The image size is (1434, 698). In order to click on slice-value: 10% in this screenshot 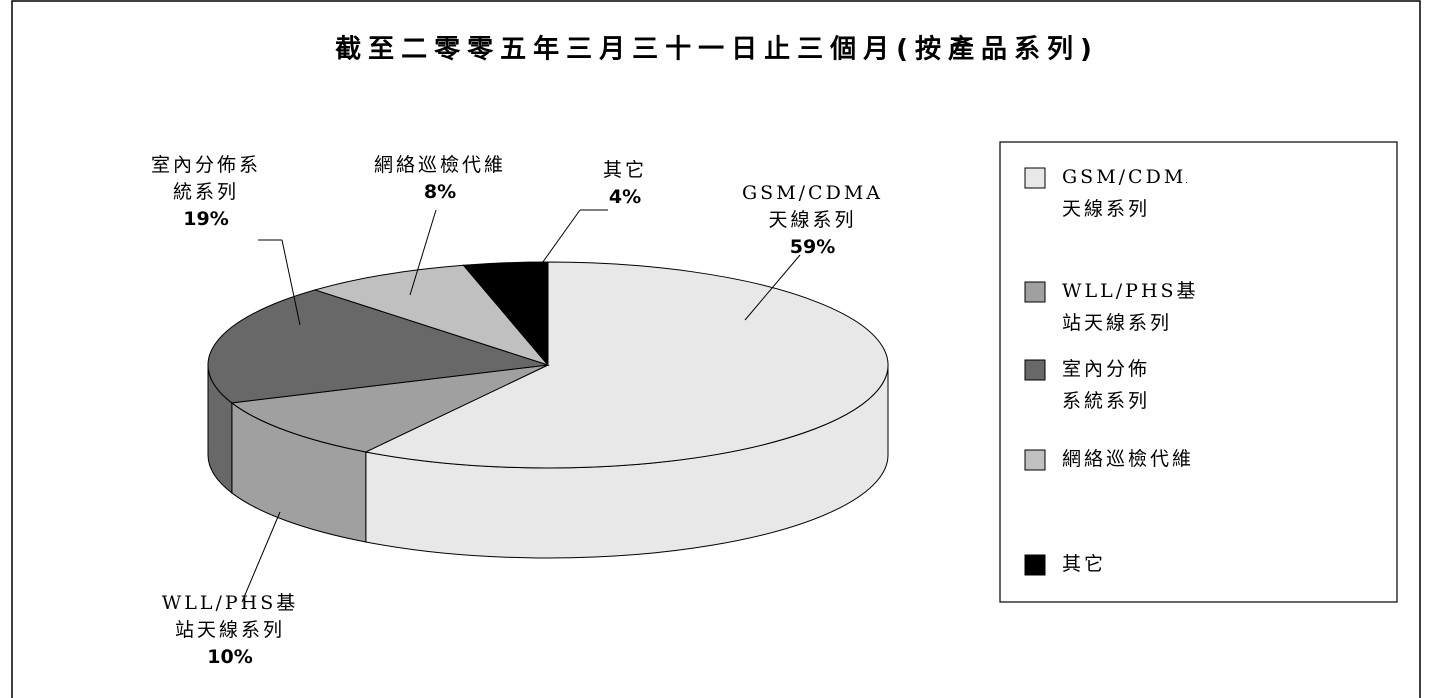, I will do `click(230, 657)`.